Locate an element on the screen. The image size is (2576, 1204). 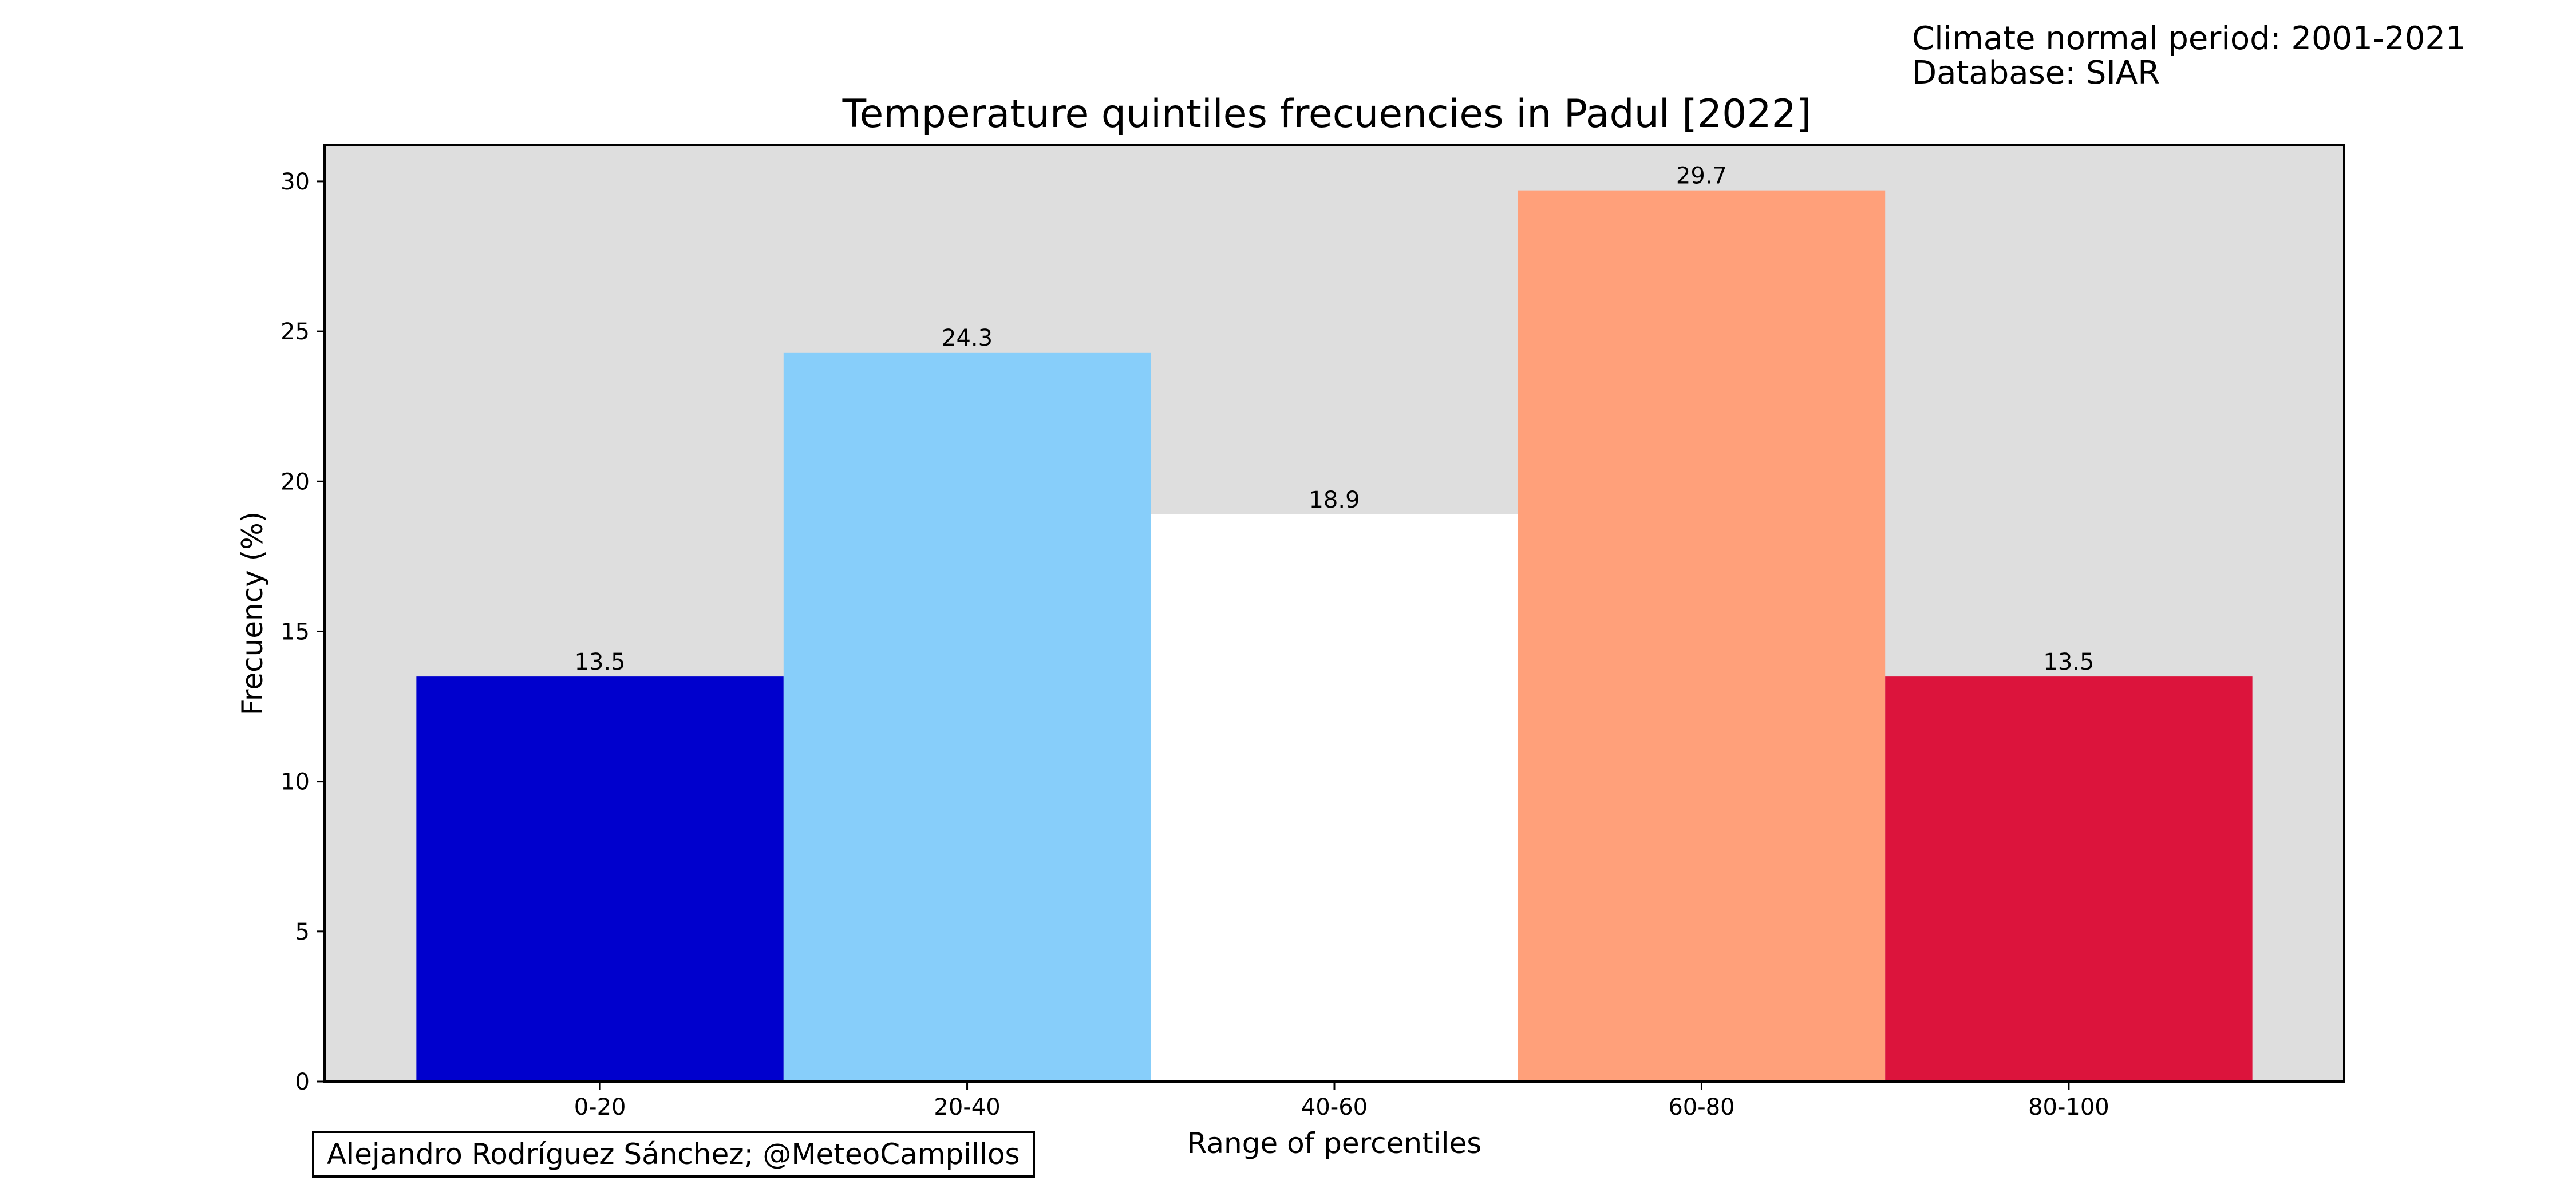
x-tick-label: 20-40 is located at coordinates (967, 1107).